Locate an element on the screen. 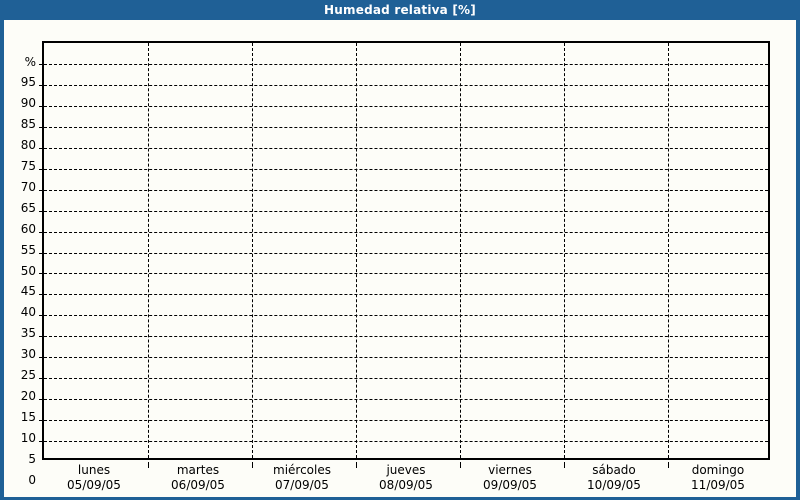 This screenshot has width=800, height=500. y-axis-tick-label: 5 is located at coordinates (32, 459).